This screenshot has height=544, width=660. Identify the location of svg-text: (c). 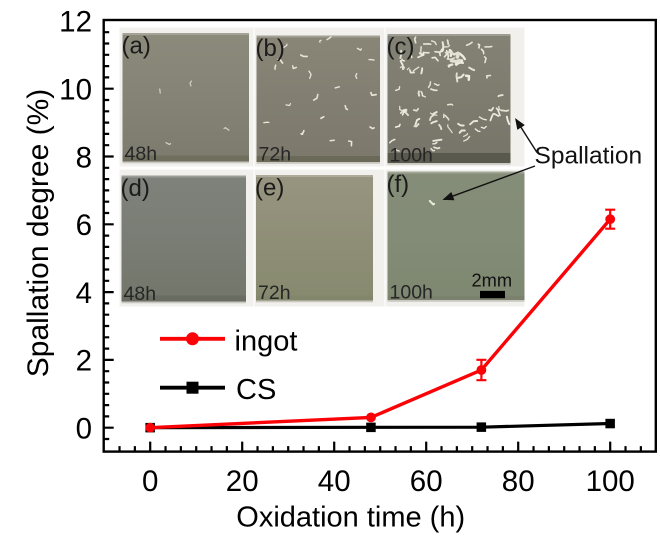
(401, 47).